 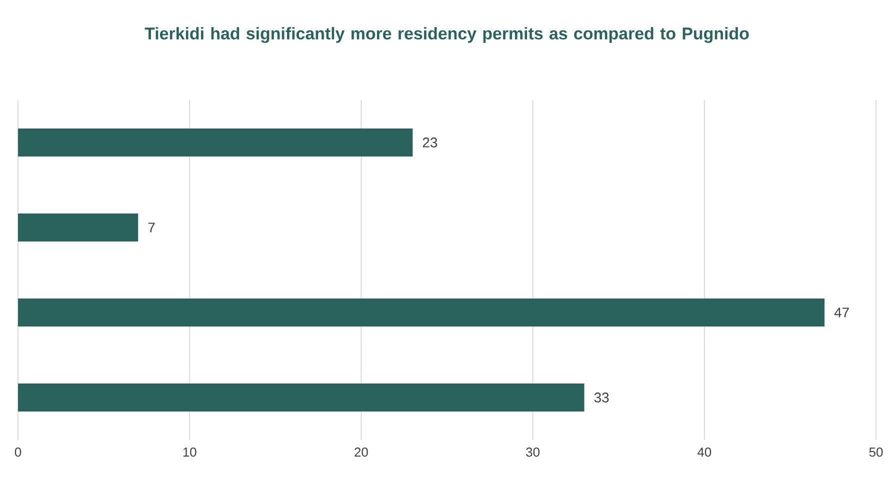 What do you see at coordinates (876, 452) in the screenshot?
I see `x-tick-label: 50` at bounding box center [876, 452].